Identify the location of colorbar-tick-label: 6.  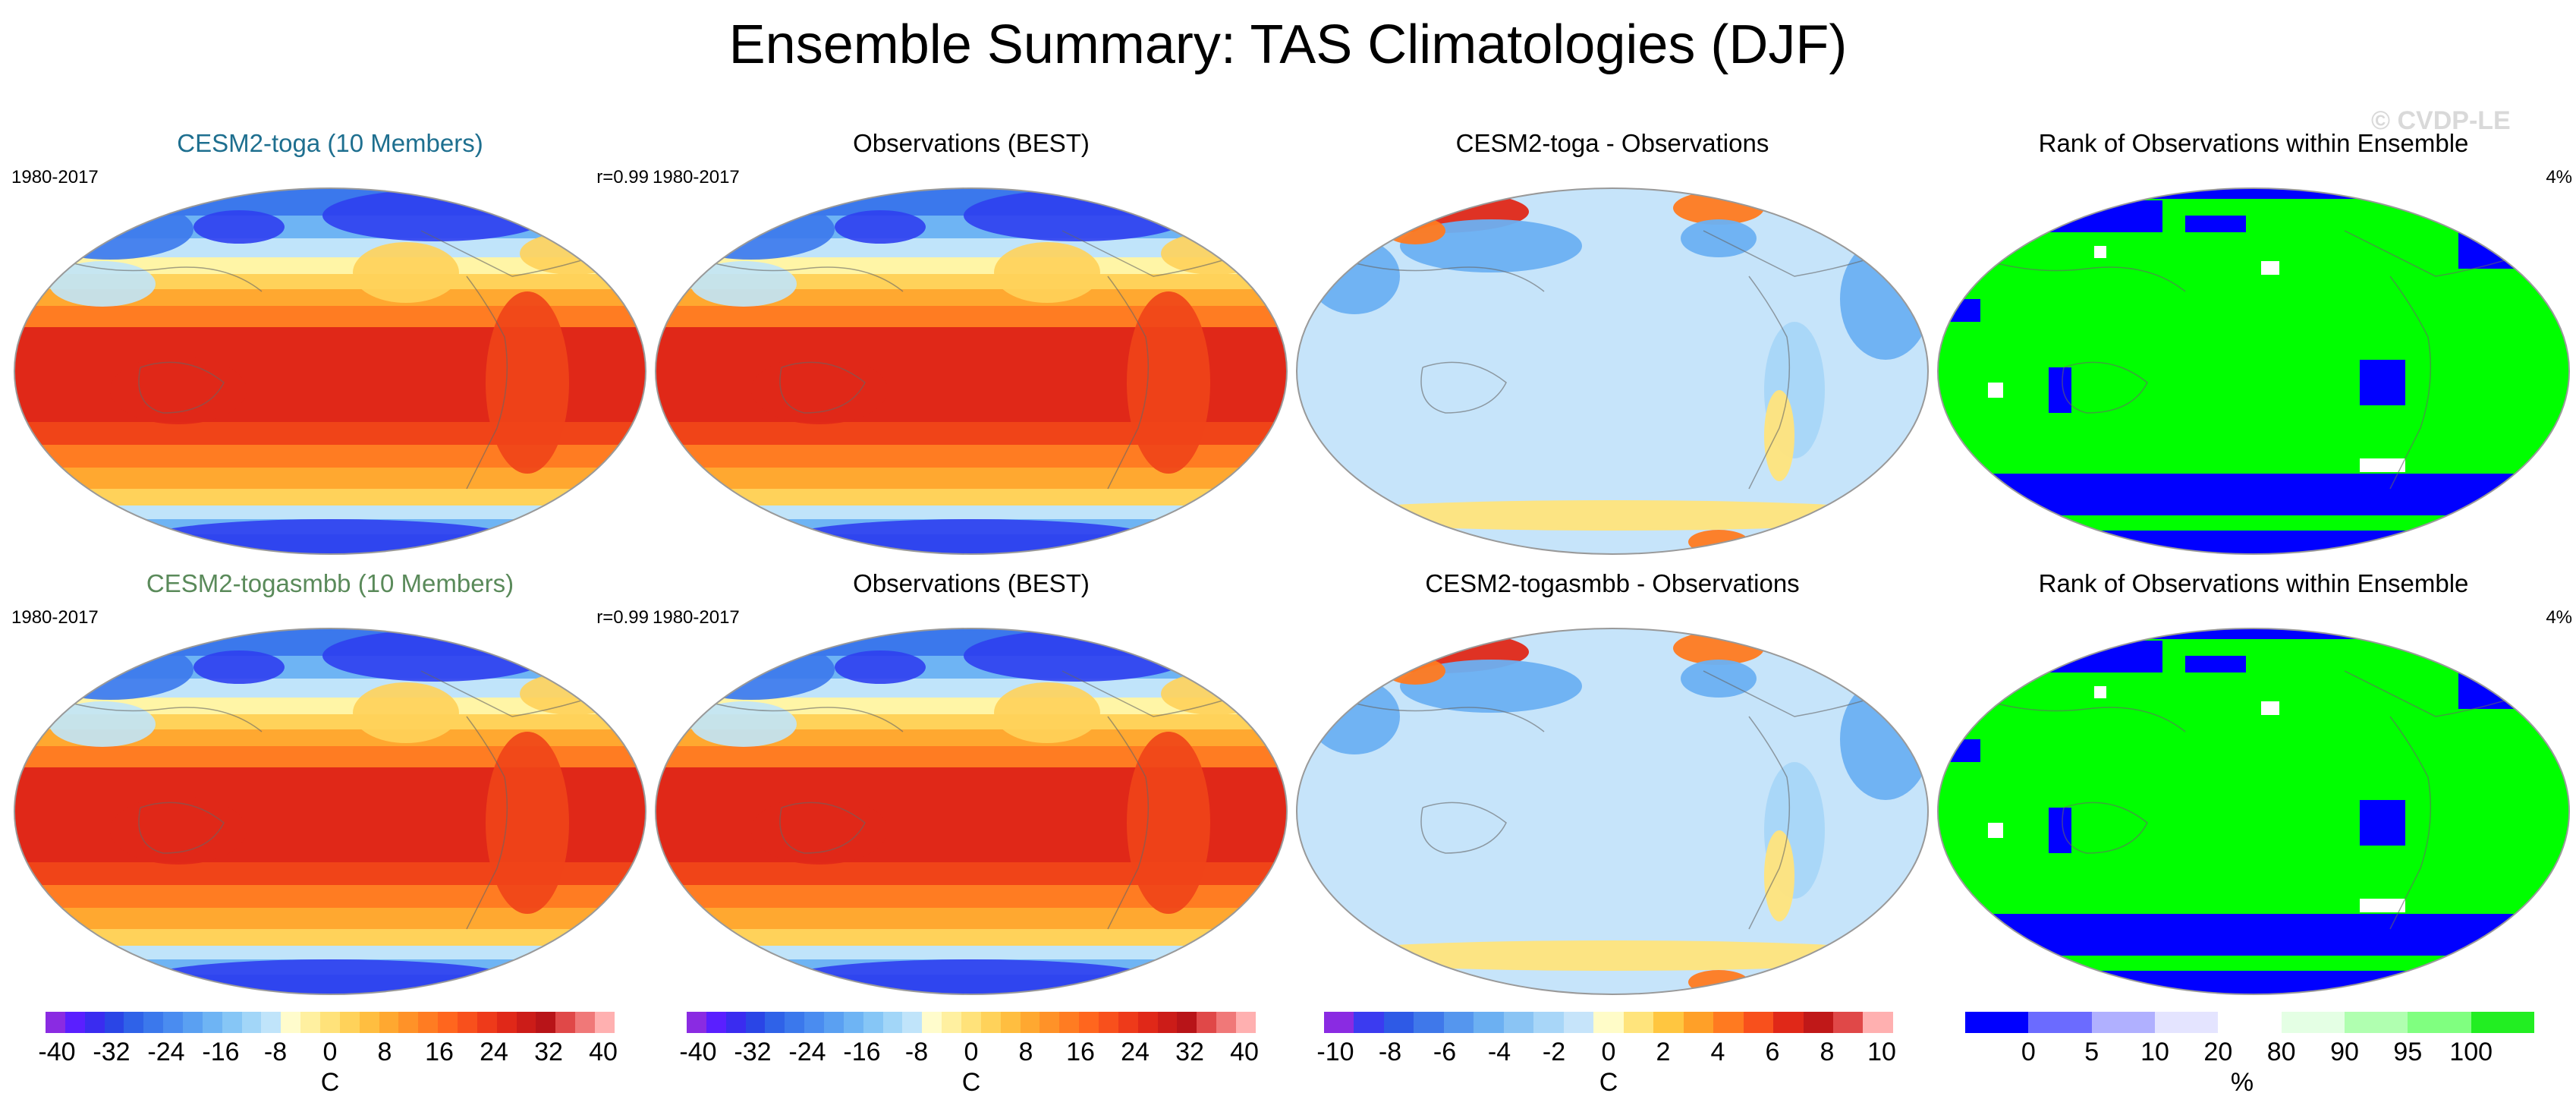
(1772, 1052).